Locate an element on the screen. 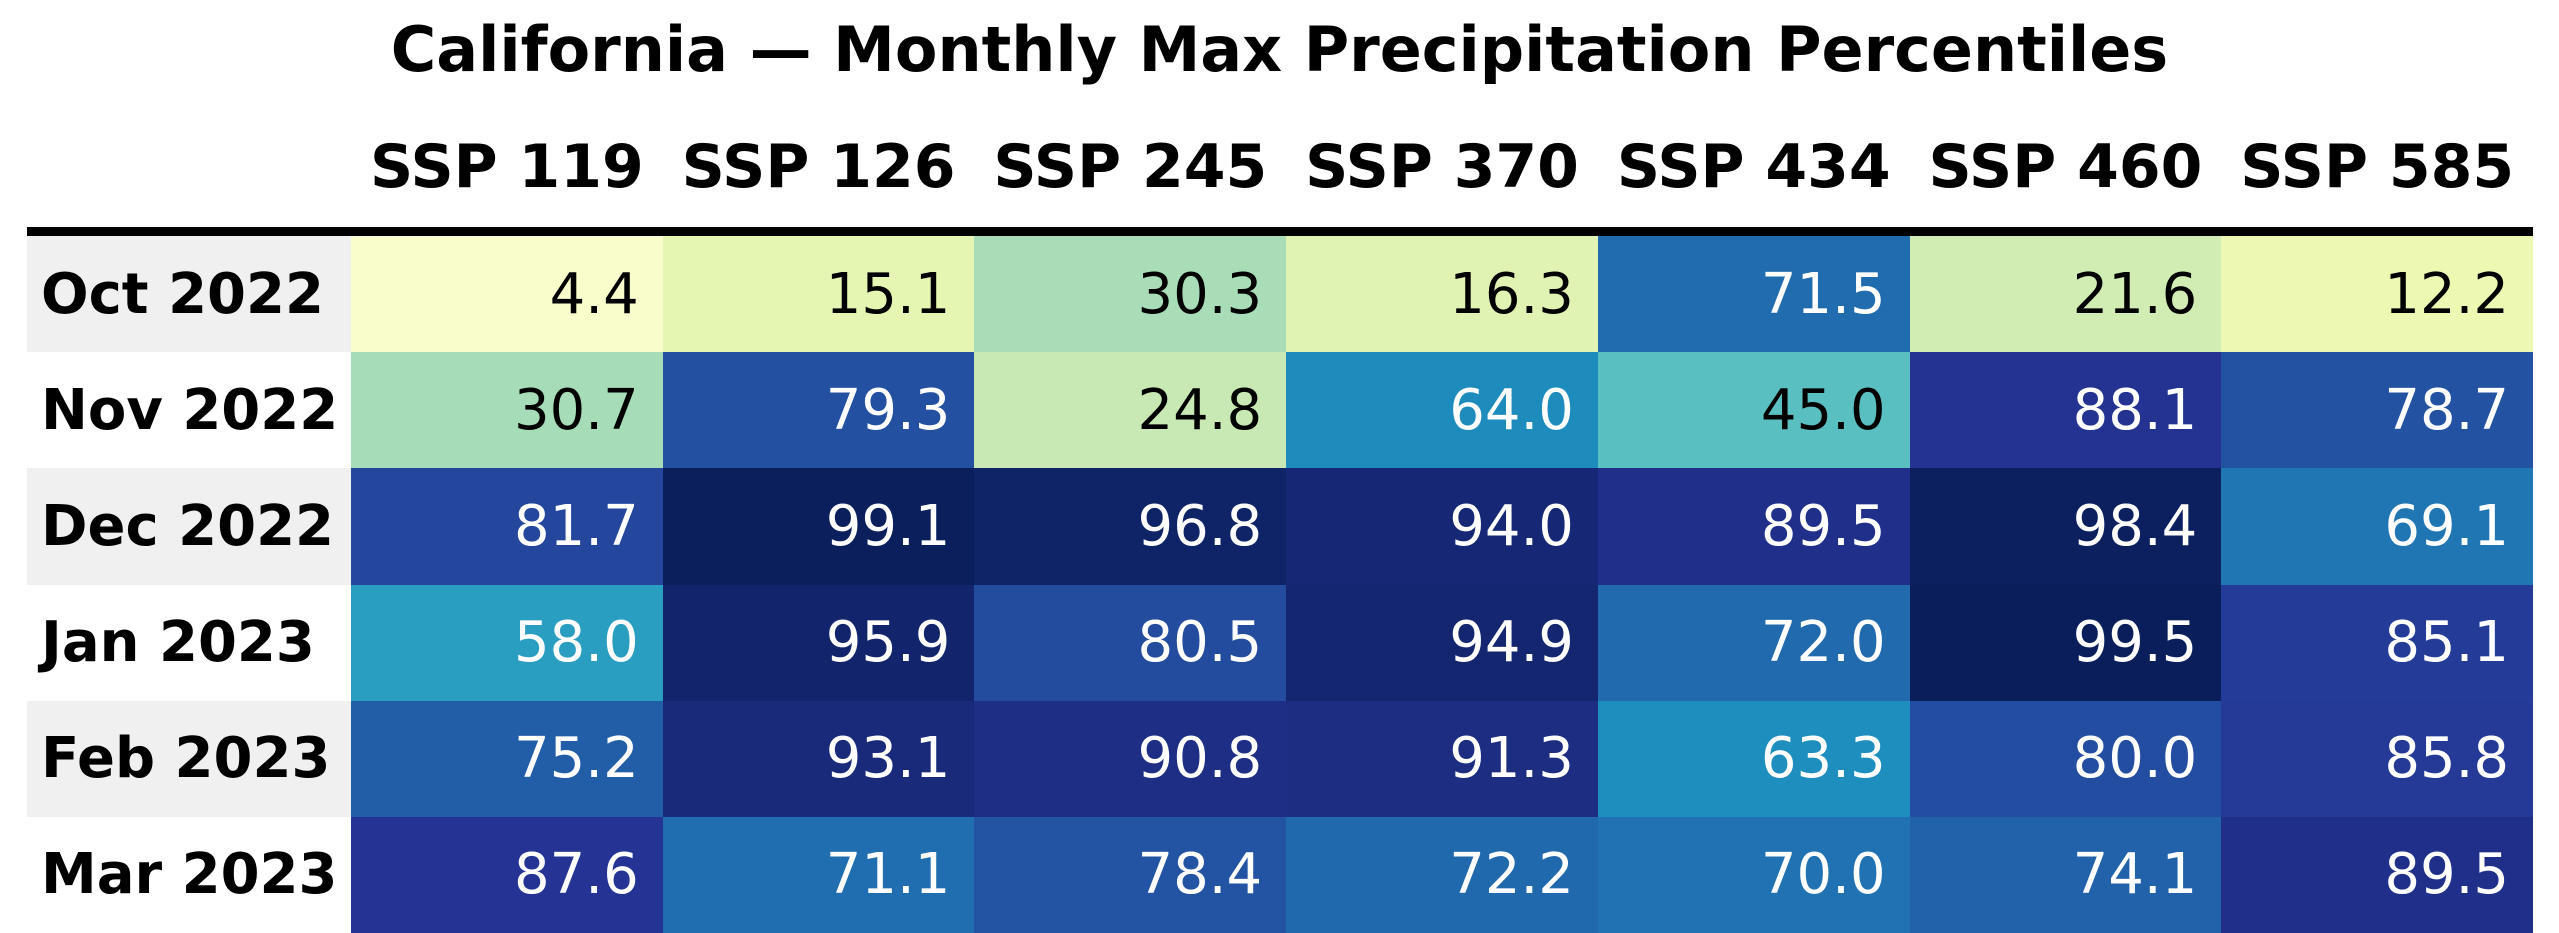 The width and height of the screenshot is (2559, 933). table-row: Oct 2022 4.4 15.1 30.3 16.3 71.5 21.6 12.2 is located at coordinates (1280, 294).